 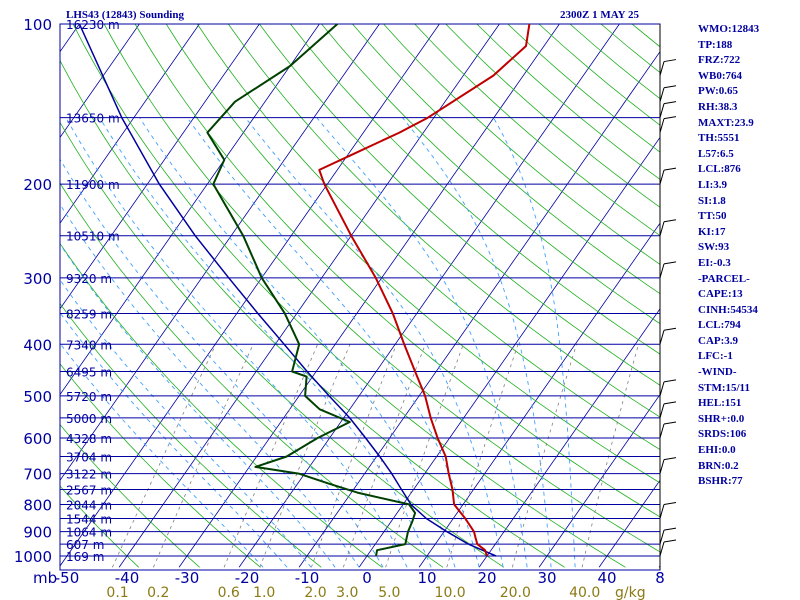 What do you see at coordinates (89, 519) in the screenshot?
I see `height-label: 1544 m` at bounding box center [89, 519].